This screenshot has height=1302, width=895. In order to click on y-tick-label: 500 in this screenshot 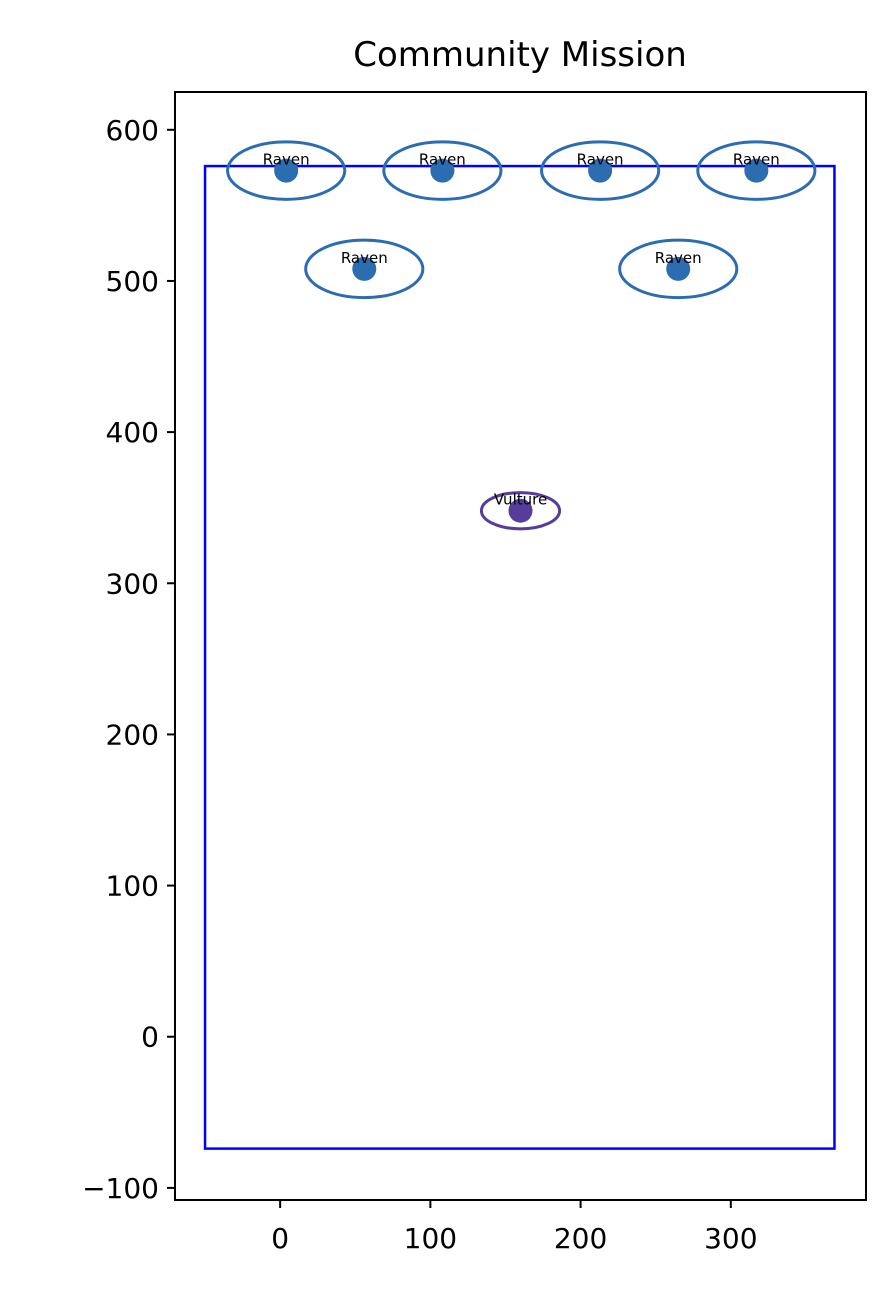, I will do `click(132, 281)`.